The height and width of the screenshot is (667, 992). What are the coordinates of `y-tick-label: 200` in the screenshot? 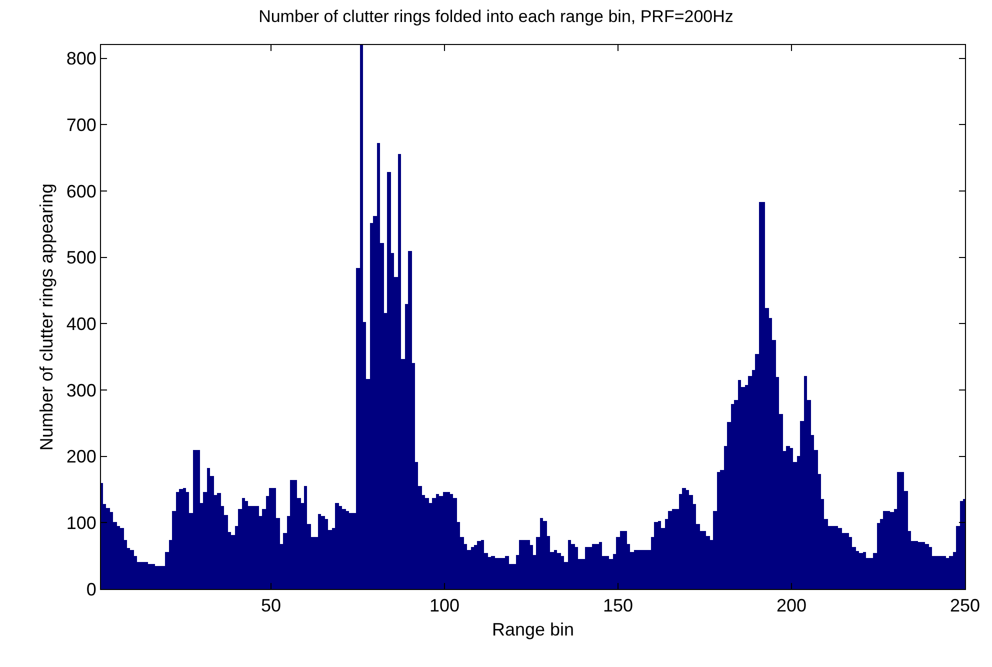 It's located at (81, 456).